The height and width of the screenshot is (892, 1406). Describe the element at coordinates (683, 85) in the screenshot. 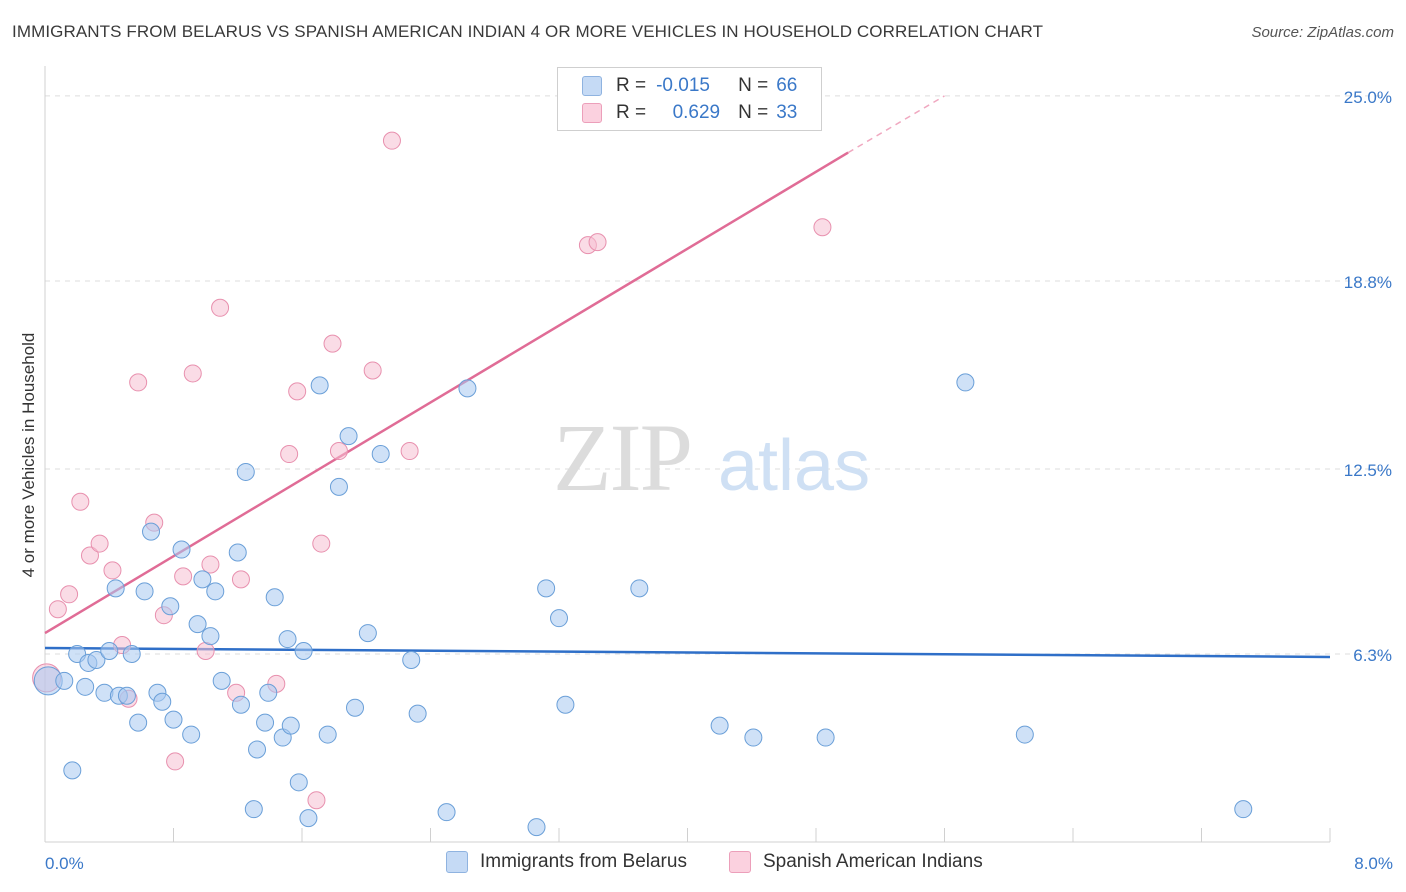

I see `legend-r-value: -0.015` at that location.